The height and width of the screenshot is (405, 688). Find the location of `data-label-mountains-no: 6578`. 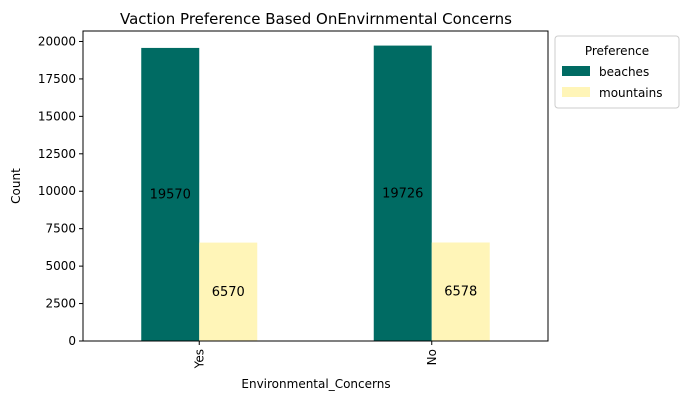

data-label-mountains-no: 6578 is located at coordinates (460, 292).